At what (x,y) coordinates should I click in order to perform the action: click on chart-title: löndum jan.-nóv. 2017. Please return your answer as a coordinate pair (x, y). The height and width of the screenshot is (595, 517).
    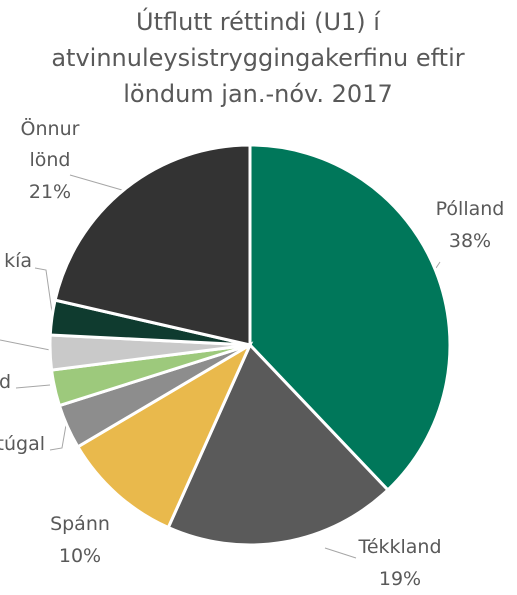
    Looking at the image, I should click on (257, 94).